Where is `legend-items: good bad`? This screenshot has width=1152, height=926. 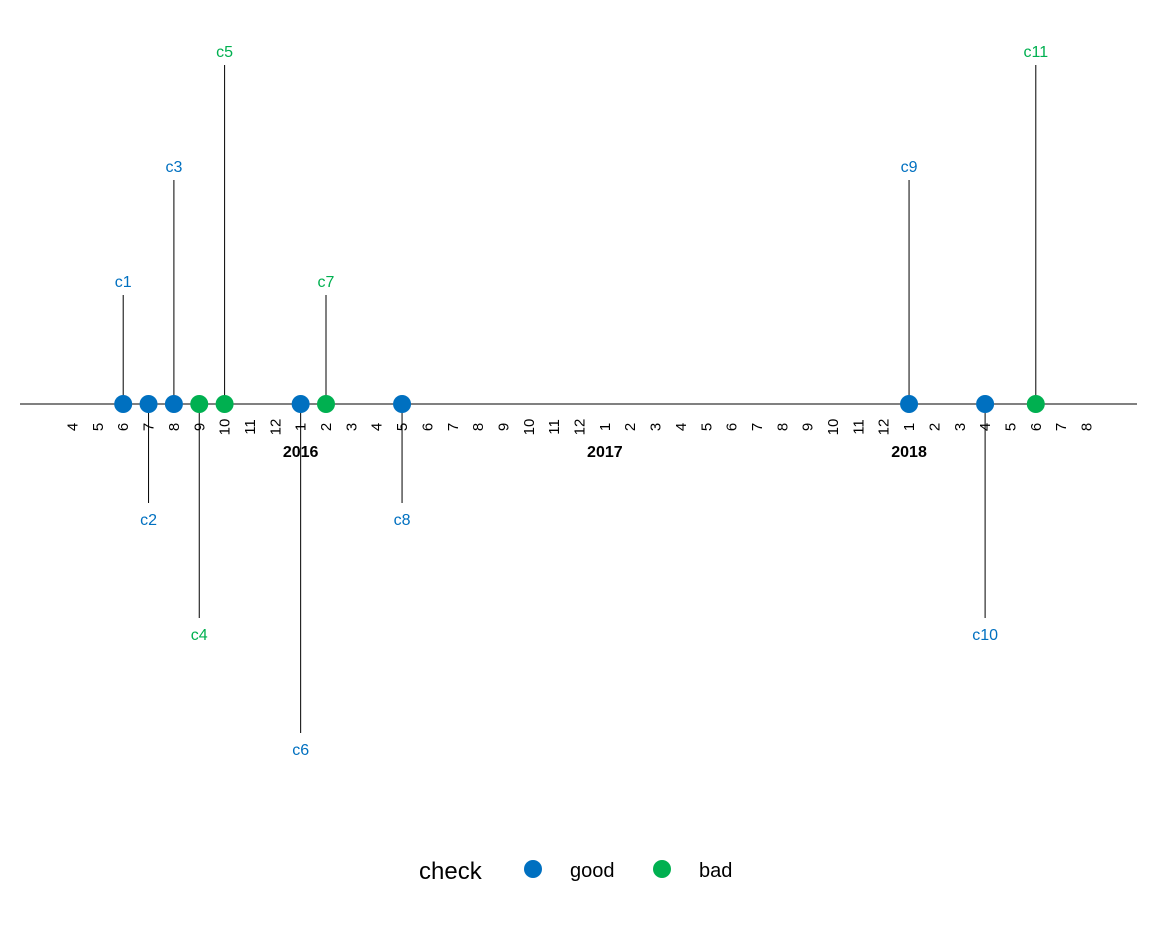
legend-items: good bad is located at coordinates (628, 871).